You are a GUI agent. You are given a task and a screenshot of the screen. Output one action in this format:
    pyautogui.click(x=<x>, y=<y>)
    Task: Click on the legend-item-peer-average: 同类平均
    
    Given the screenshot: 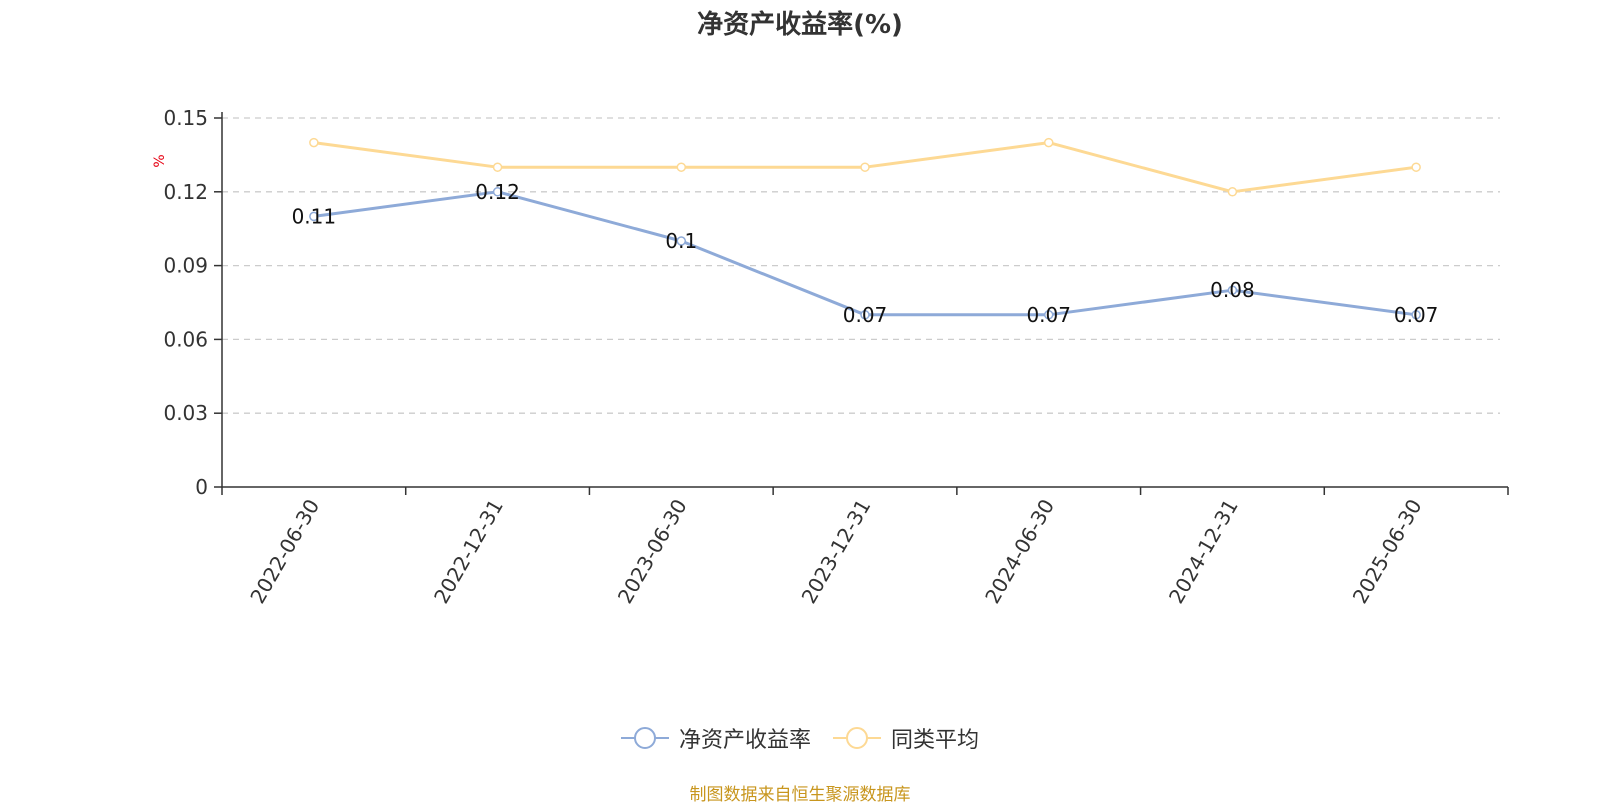 What is the action you would take?
    pyautogui.click(x=906, y=738)
    